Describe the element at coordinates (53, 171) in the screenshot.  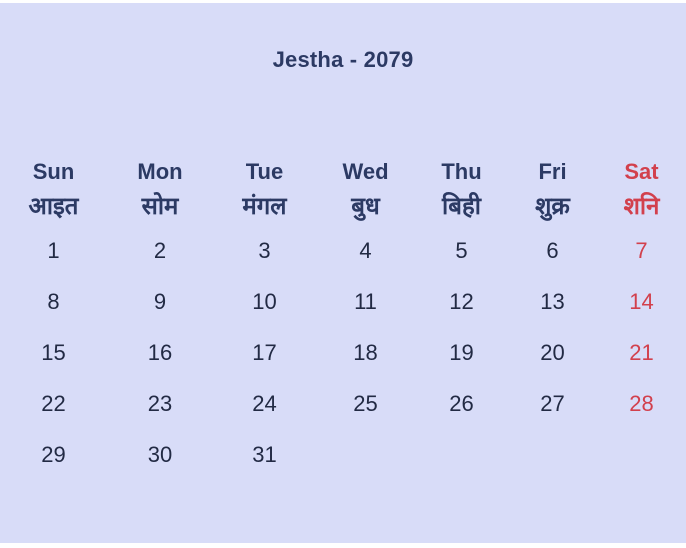
I see `weekday-label-en: Sun` at that location.